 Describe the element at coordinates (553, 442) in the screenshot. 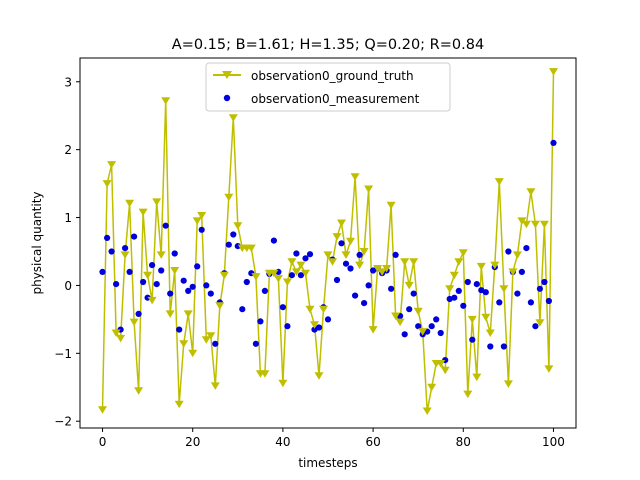

I see `x-tick-label: 100` at that location.